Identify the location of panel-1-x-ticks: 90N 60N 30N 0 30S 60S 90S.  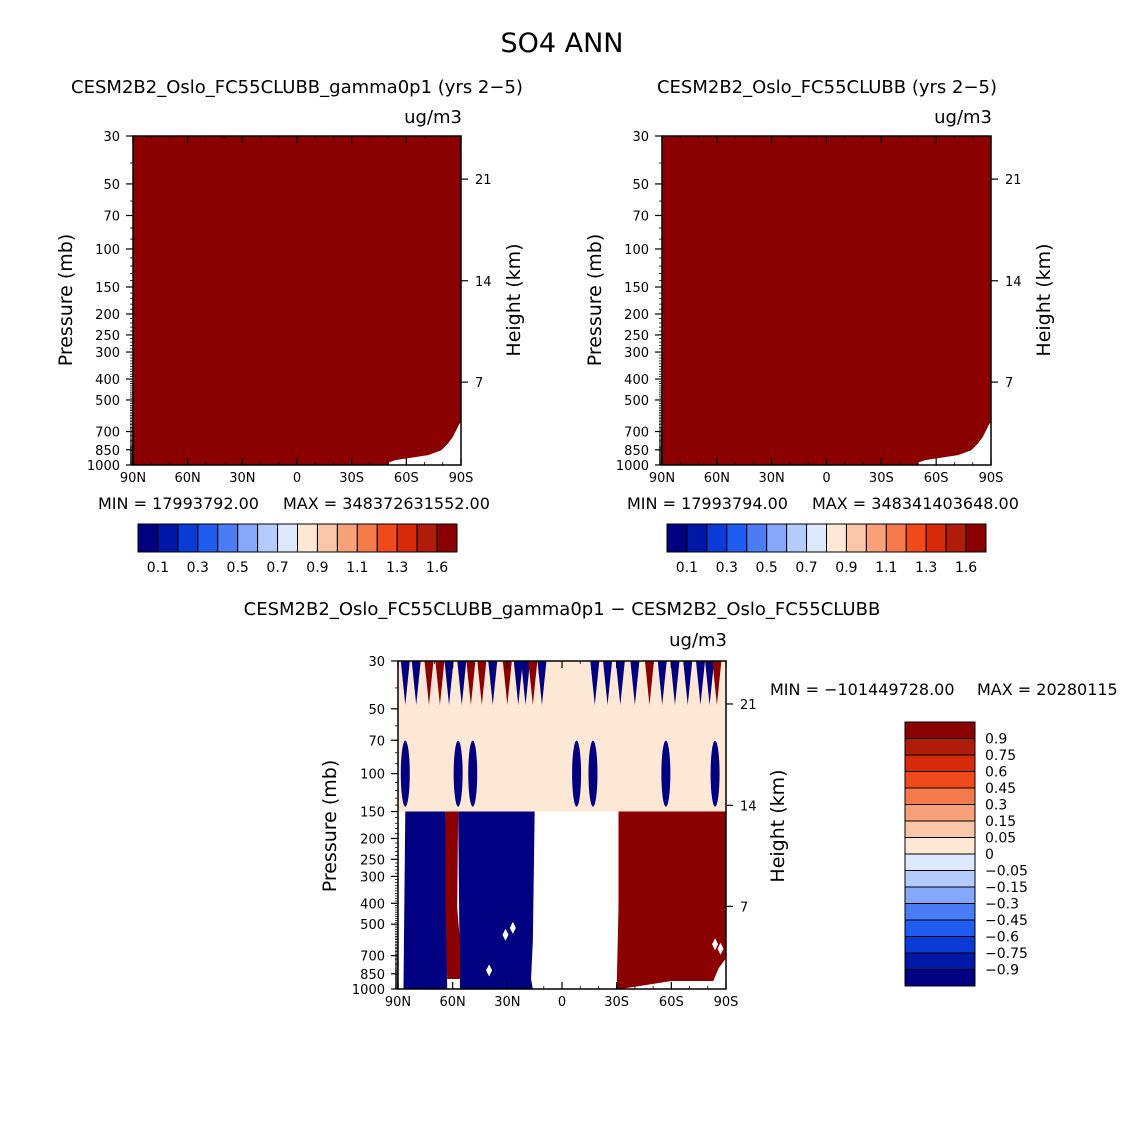
(297, 311).